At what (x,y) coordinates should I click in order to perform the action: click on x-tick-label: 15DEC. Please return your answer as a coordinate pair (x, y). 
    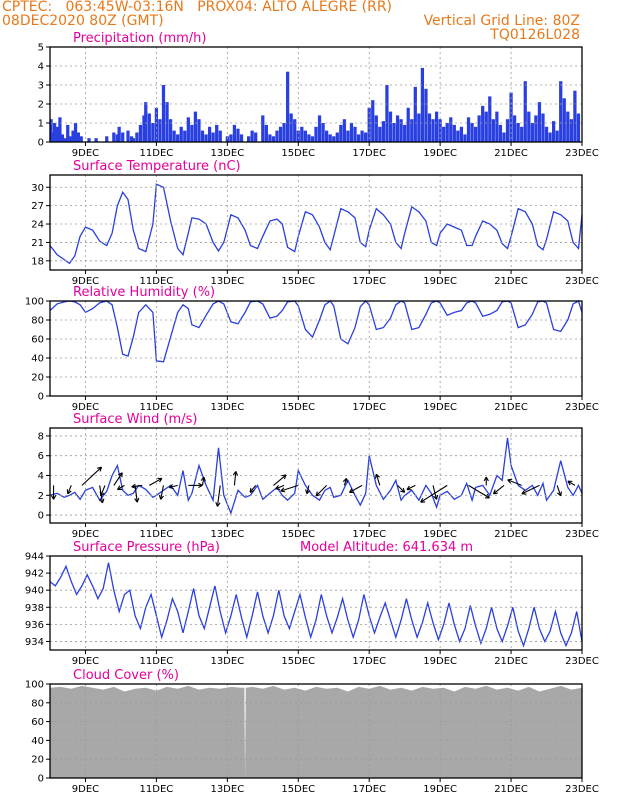
    Looking at the image, I should click on (298, 789).